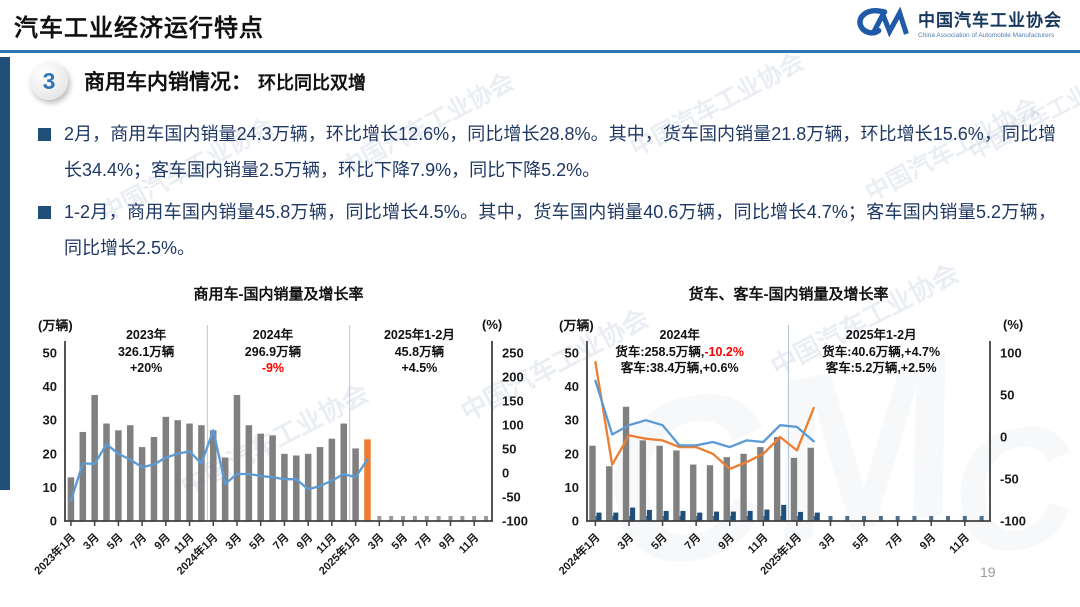 The width and height of the screenshot is (1080, 607). What do you see at coordinates (513, 401) in the screenshot?
I see `svg-text: 150` at bounding box center [513, 401].